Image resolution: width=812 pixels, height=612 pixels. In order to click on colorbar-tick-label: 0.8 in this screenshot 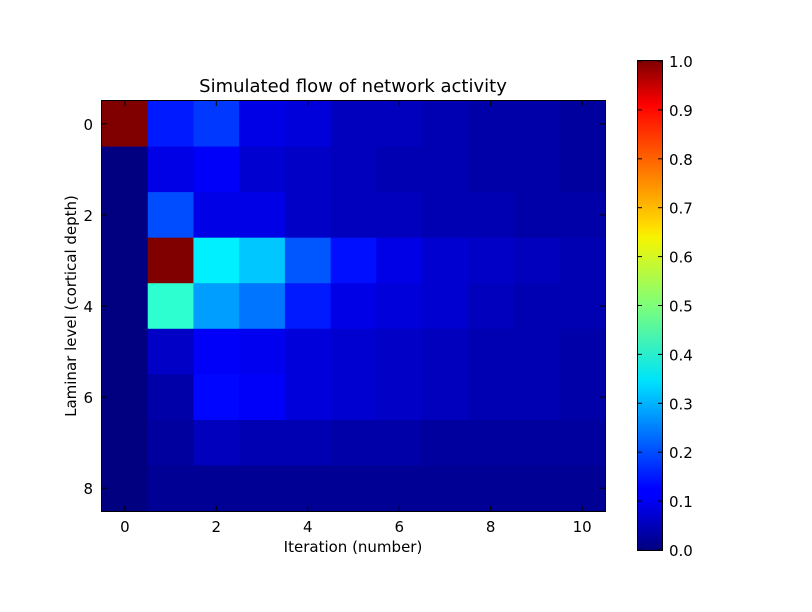, I will do `click(681, 160)`.